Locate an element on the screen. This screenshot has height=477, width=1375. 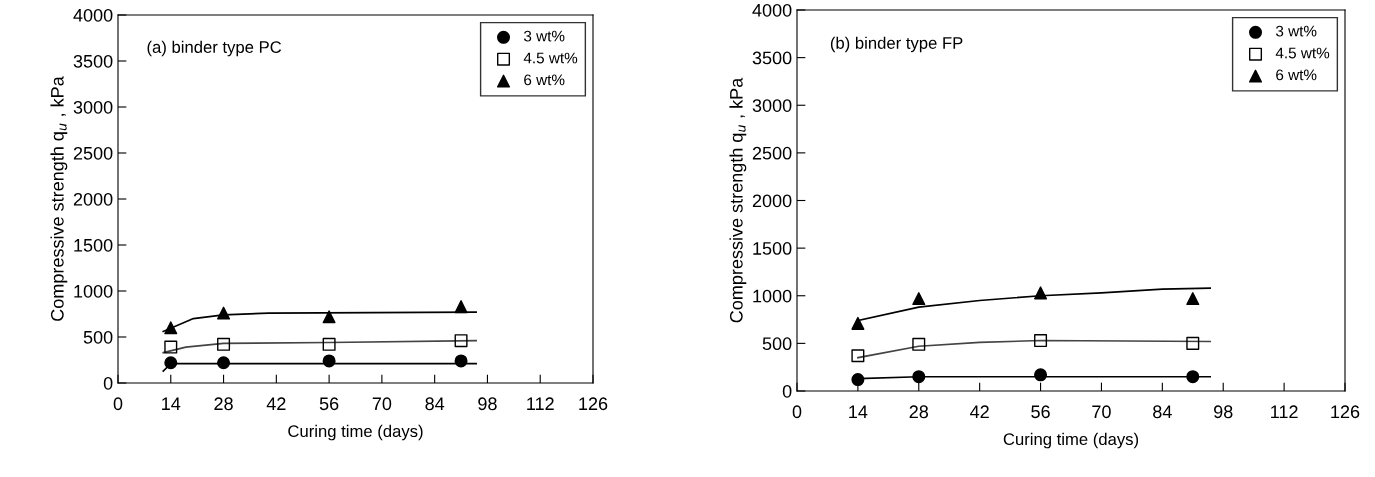
text: (a) binder type PC is located at coordinates (214, 48).